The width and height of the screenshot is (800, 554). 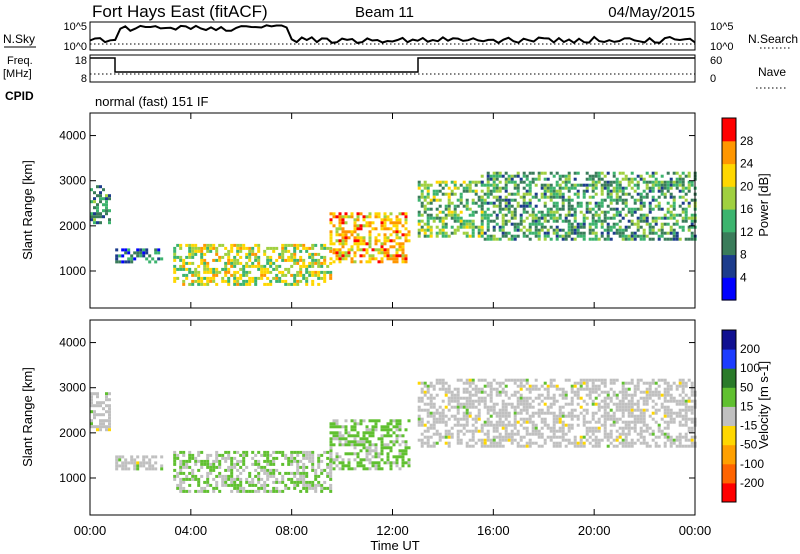 I want to click on noise-panel-frame, so click(x=392, y=36).